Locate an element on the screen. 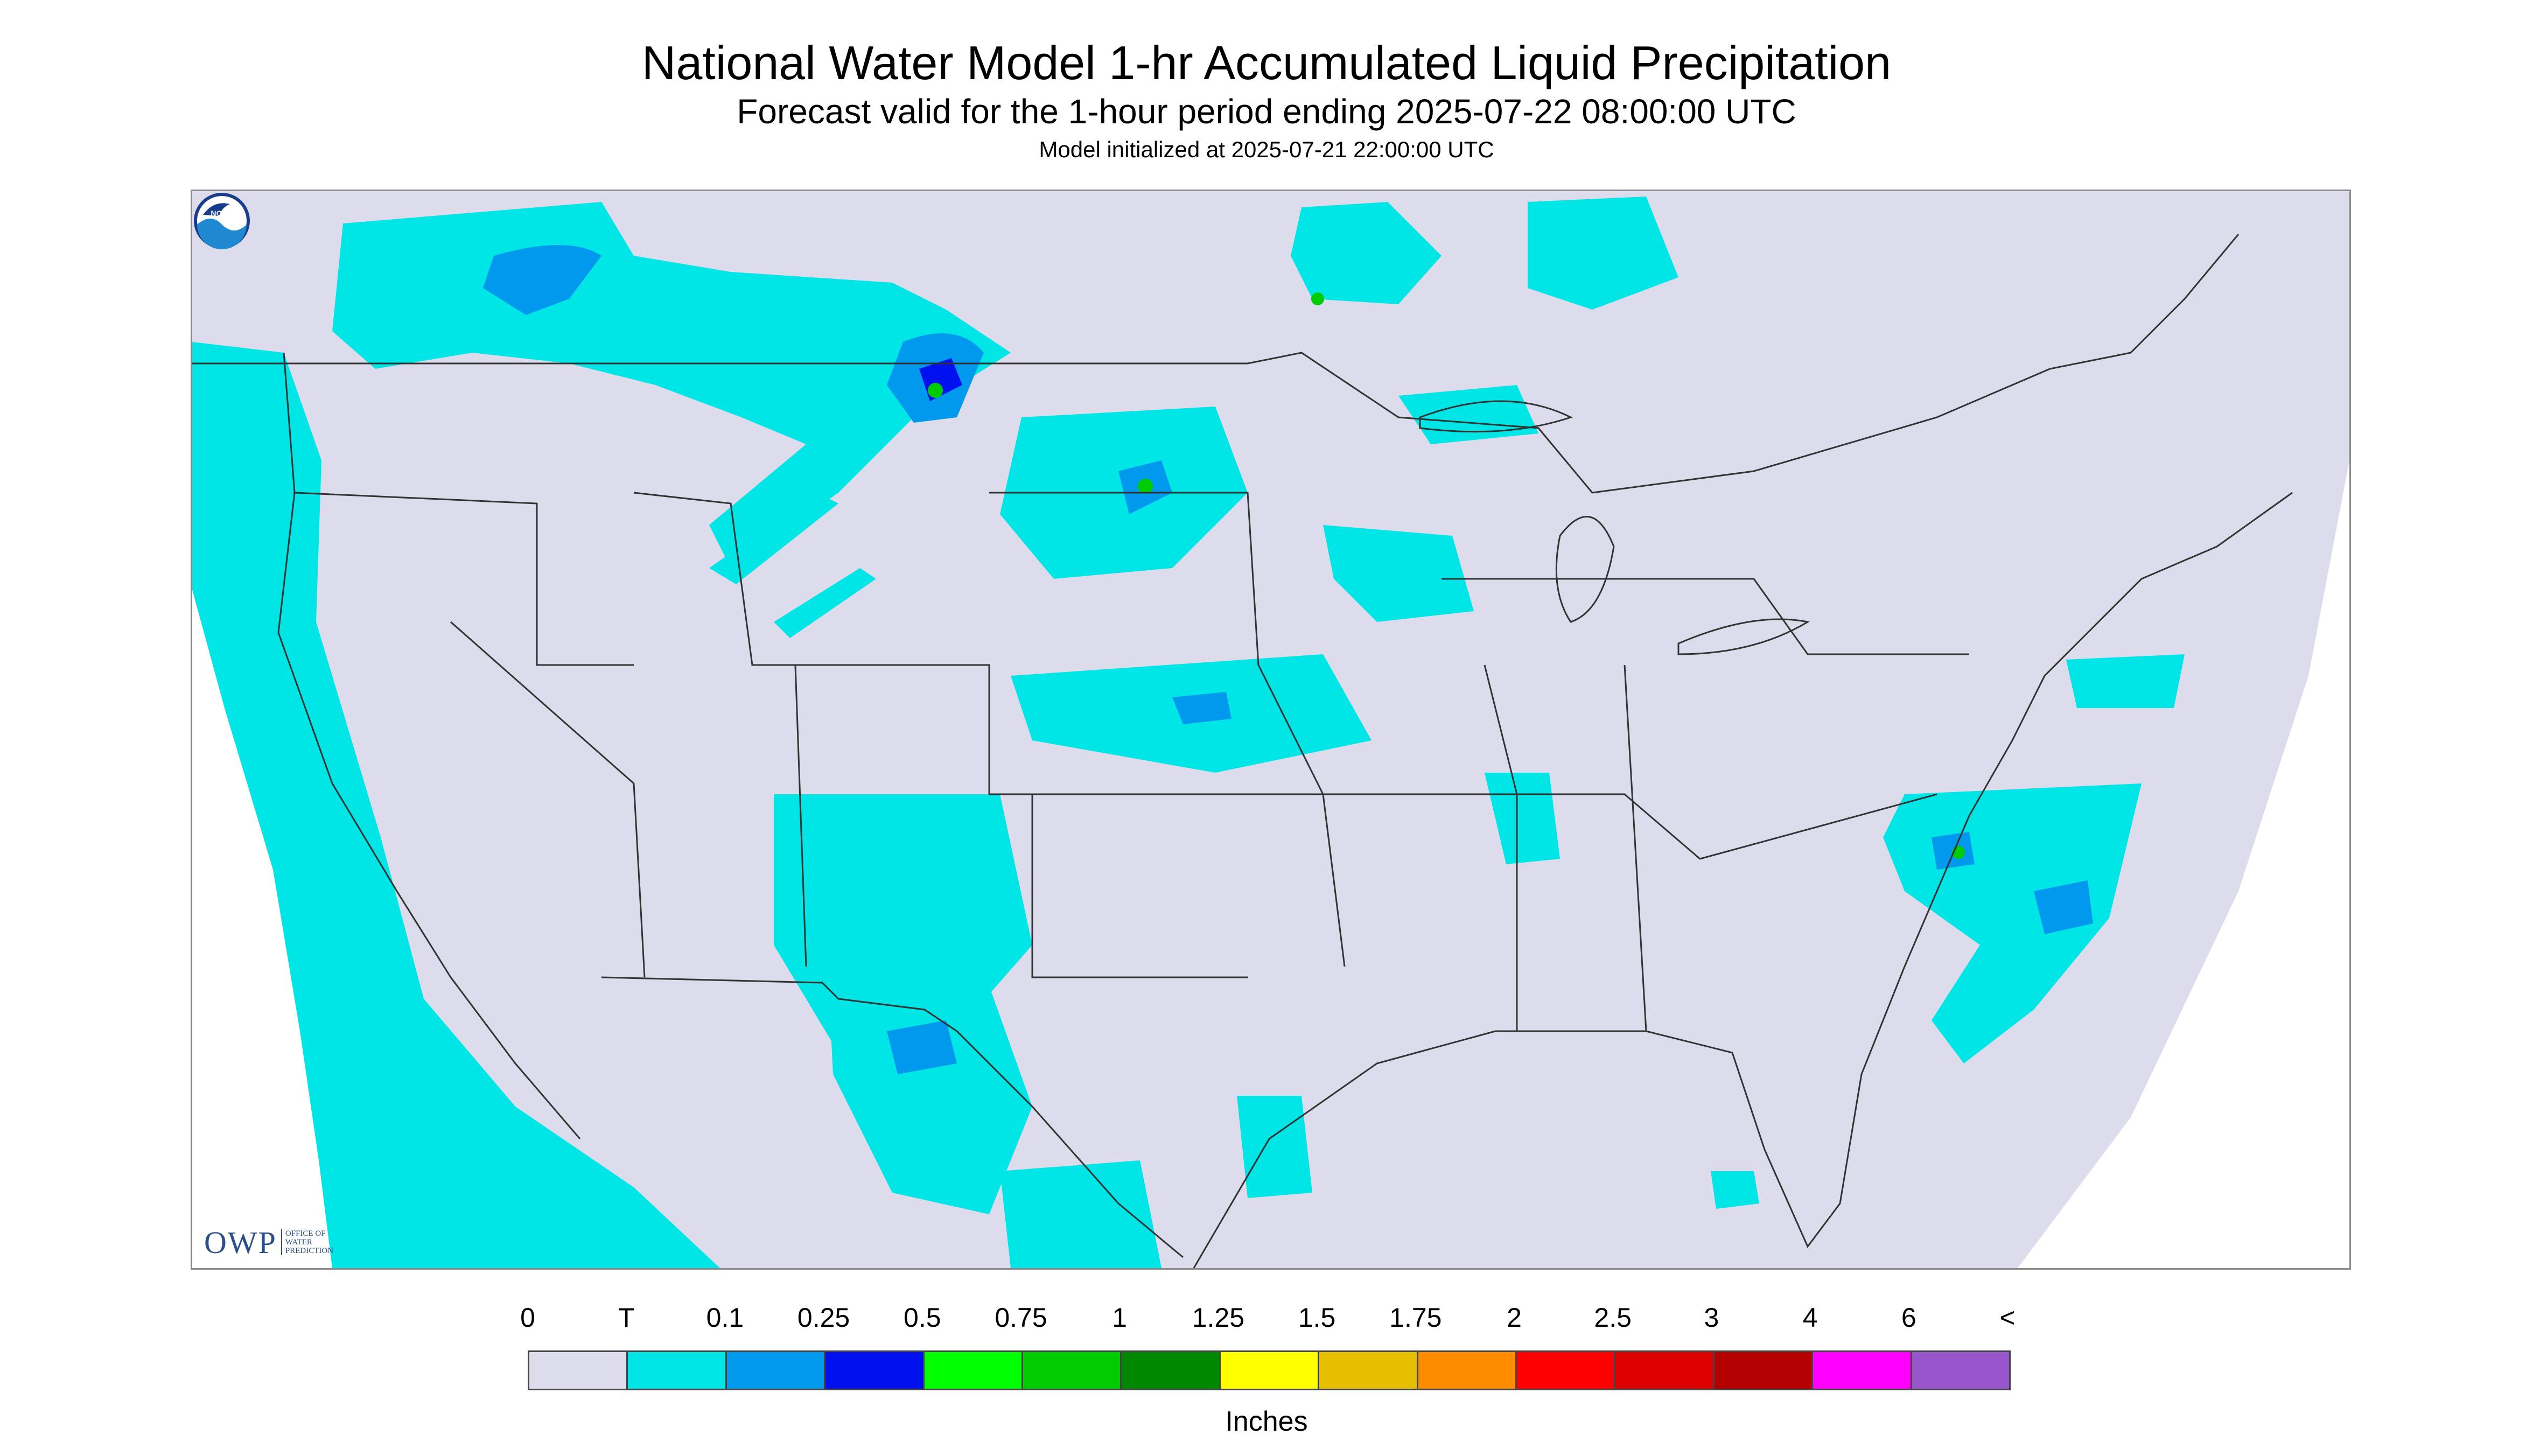 This screenshot has width=2533, height=1456. owp-logo-line-3: PREDICTION is located at coordinates (309, 1251).